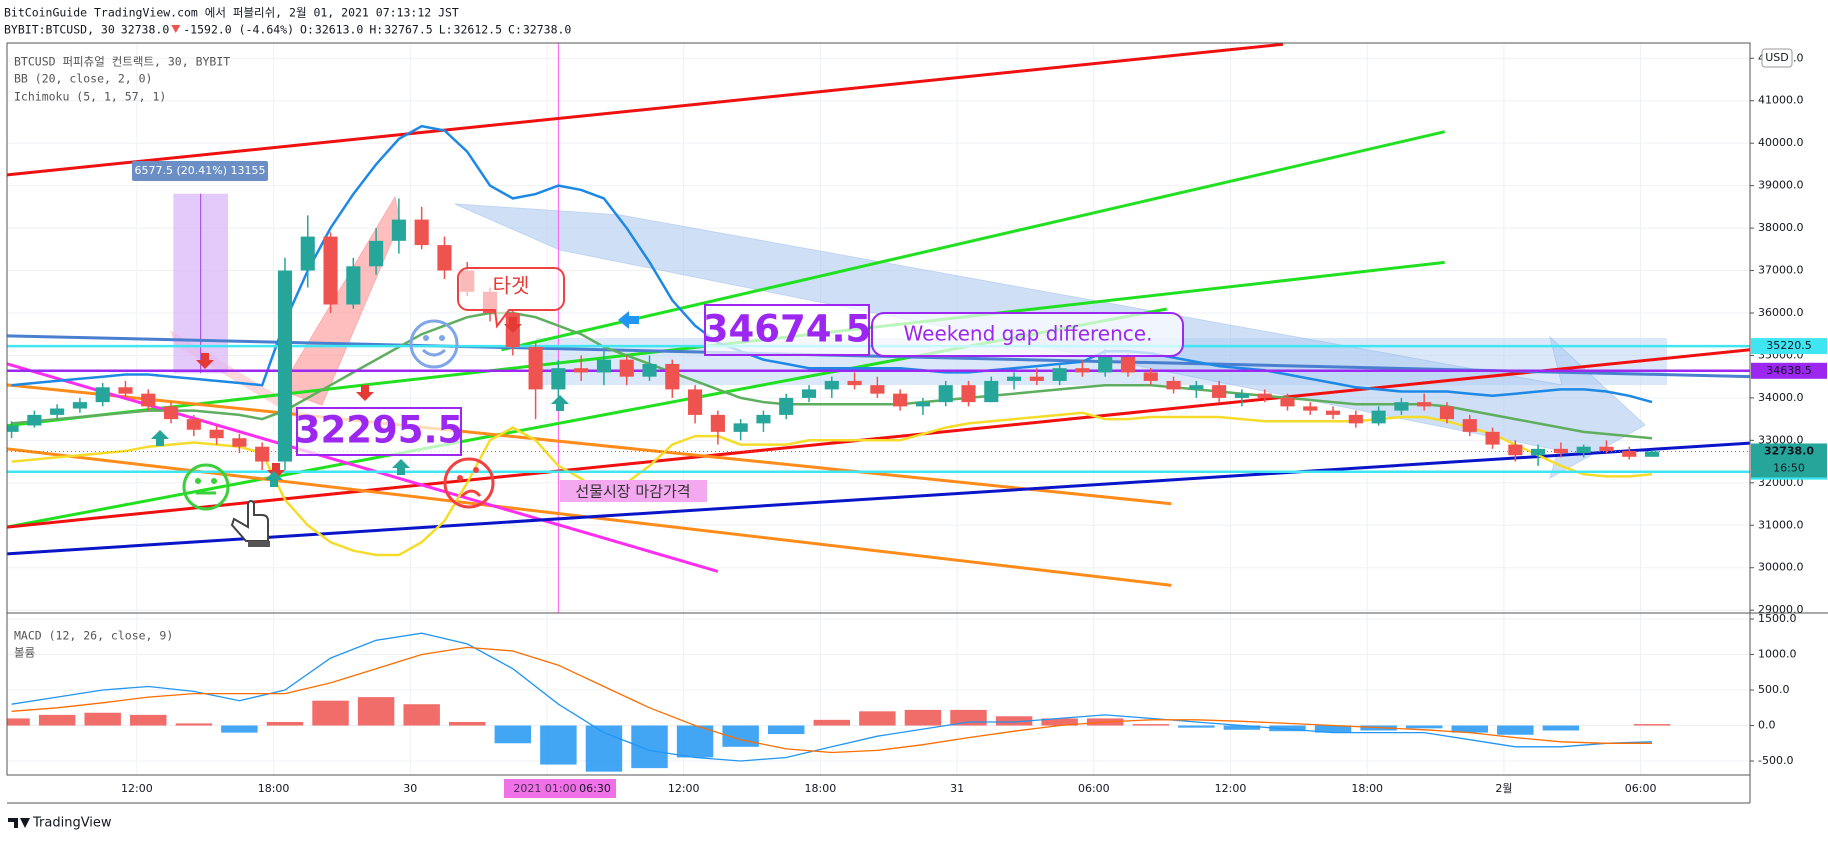 The height and width of the screenshot is (845, 1828). I want to click on ohlc-value: 32612.5, so click(478, 30).